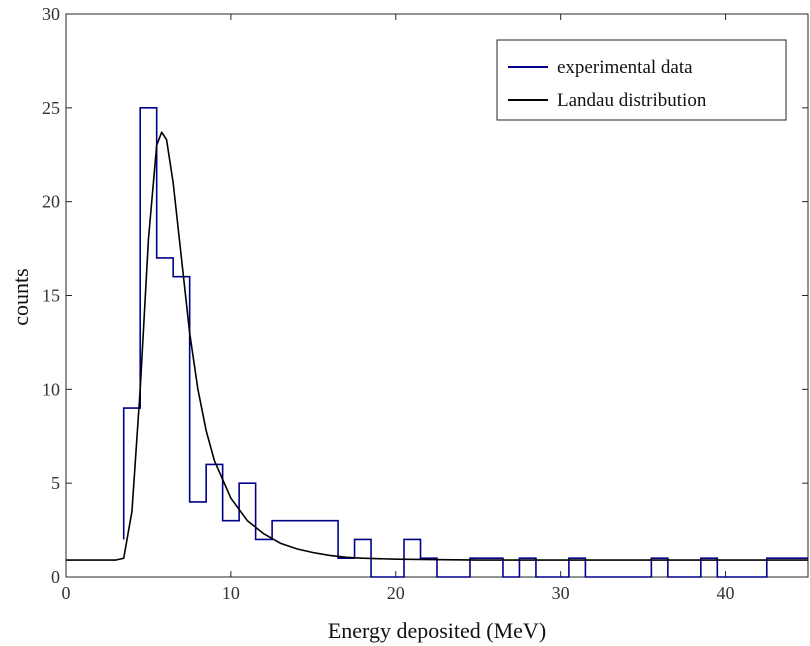 Image resolution: width=810 pixels, height=646 pixels. I want to click on legend-label-experimental: experimental data, so click(625, 67).